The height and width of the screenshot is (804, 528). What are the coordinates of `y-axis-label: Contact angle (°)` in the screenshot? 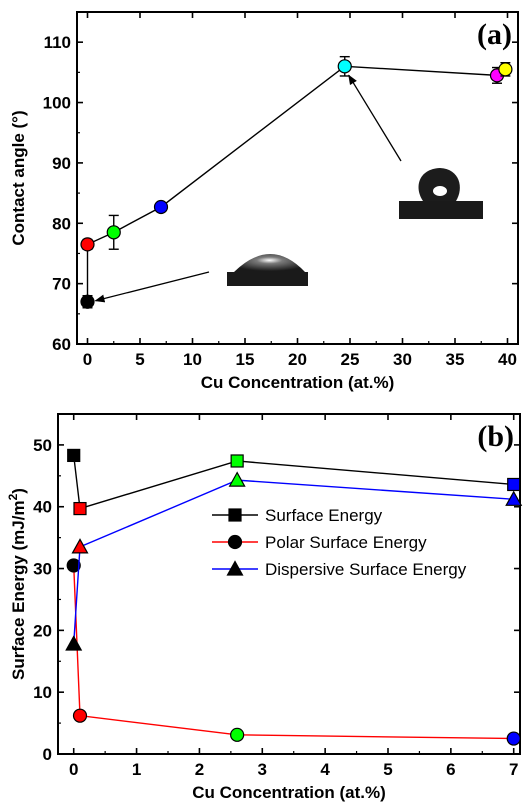 It's located at (18, 177).